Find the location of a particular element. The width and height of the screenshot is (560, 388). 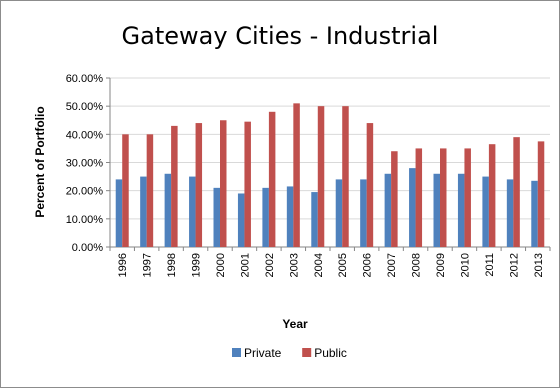

x-tick-label: 2007 is located at coordinates (392, 265).